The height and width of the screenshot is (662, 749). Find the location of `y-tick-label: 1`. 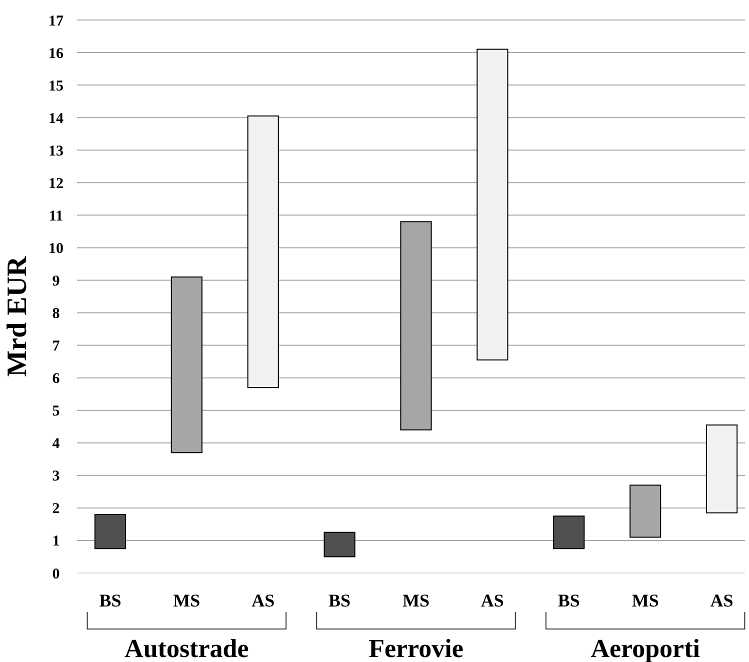

y-tick-label: 1 is located at coordinates (56, 542).